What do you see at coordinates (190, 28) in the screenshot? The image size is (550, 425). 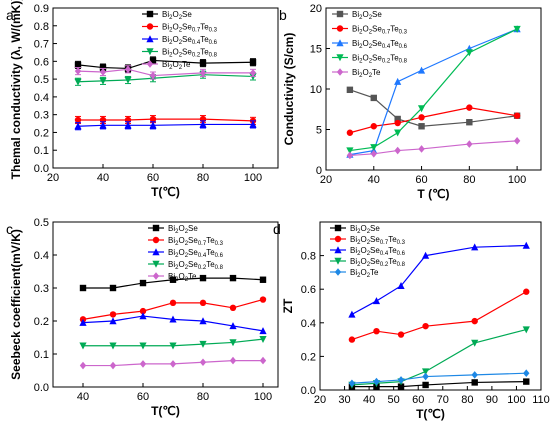 I see `legend-entry: Bi2O2Se0.7Te0.3` at bounding box center [190, 28].